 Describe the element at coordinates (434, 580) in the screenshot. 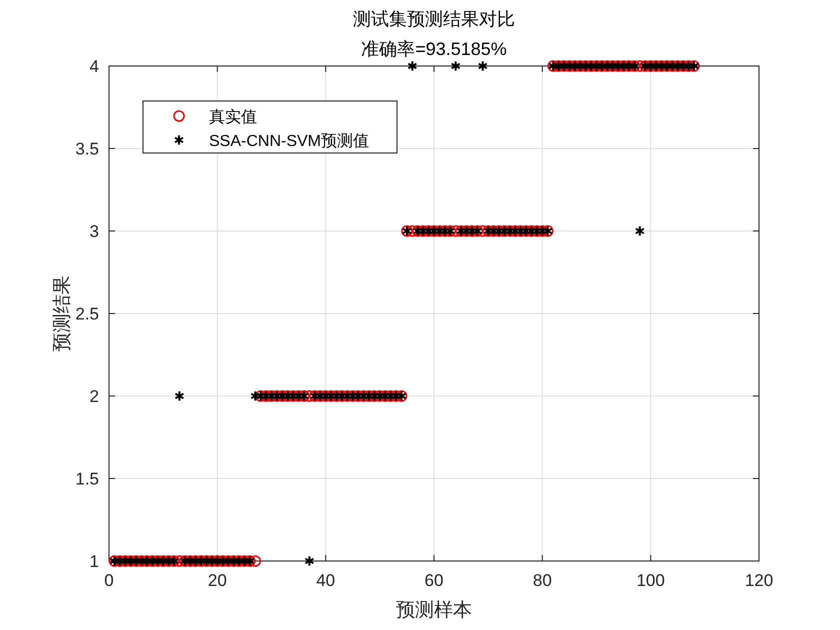

I see `x-tick-label: 60` at that location.